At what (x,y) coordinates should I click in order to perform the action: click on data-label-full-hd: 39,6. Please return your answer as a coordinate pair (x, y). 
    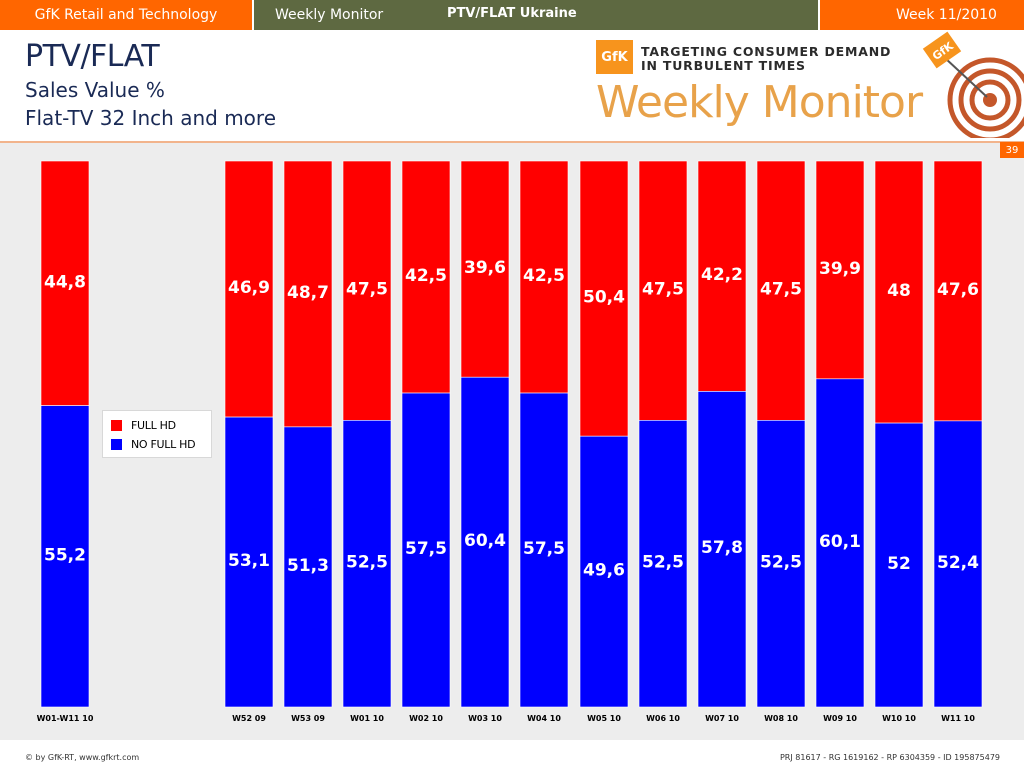
    Looking at the image, I should click on (485, 268).